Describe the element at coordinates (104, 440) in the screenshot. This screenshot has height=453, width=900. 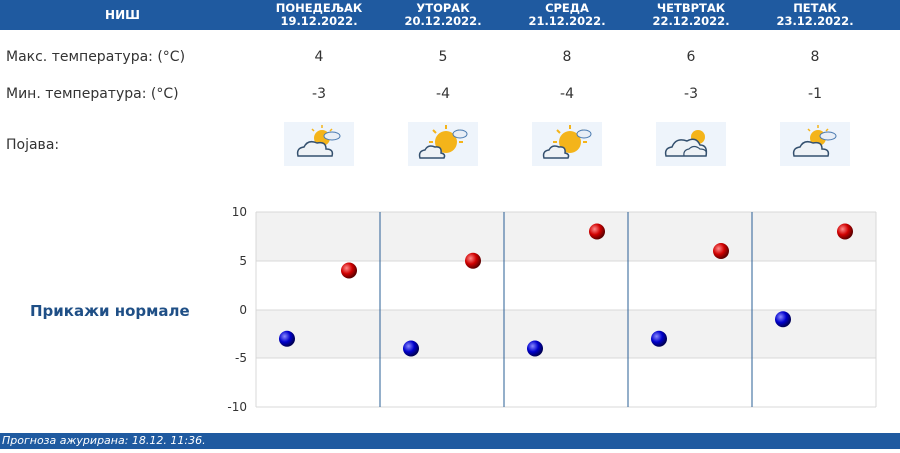
I see `forecast-updated-text: Прогноза ажурирана: 18.12. 11:36.` at that location.